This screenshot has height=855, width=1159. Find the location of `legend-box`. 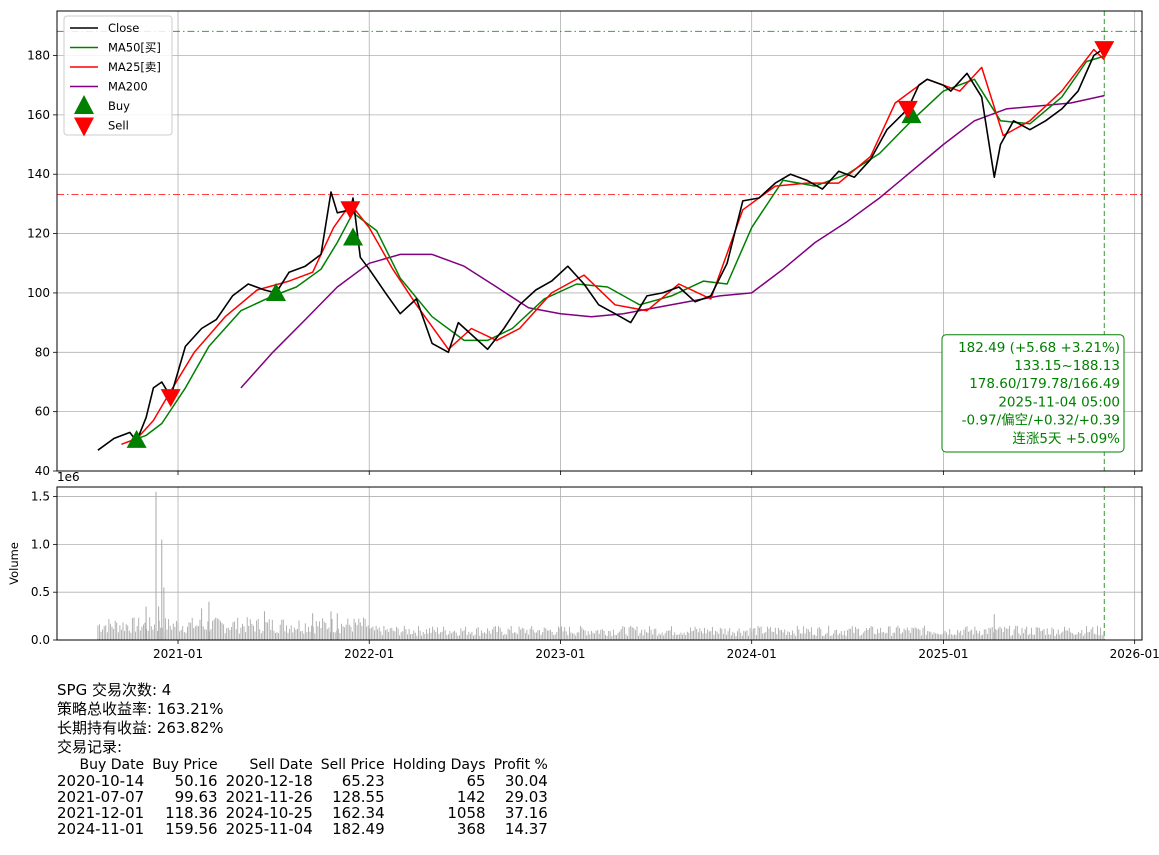

legend-box is located at coordinates (118, 75).